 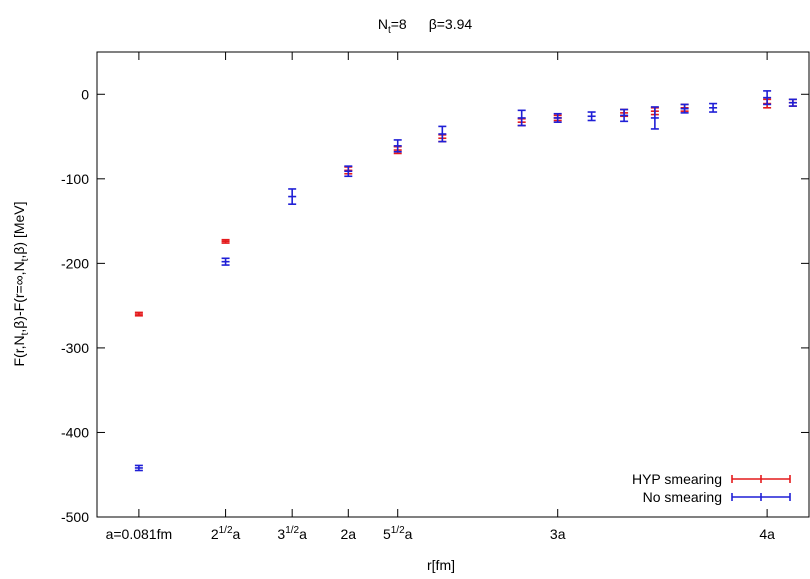 I want to click on y-tick-label: -100, so click(x=75, y=179).